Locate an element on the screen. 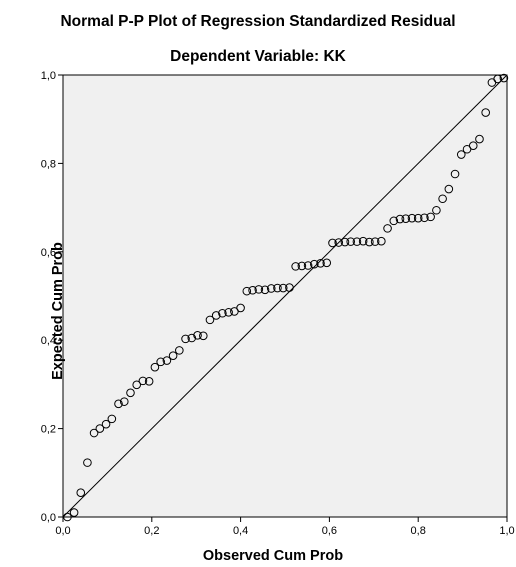 This screenshot has height=567, width=516. x-tick-label: 0,2 is located at coordinates (151, 531).